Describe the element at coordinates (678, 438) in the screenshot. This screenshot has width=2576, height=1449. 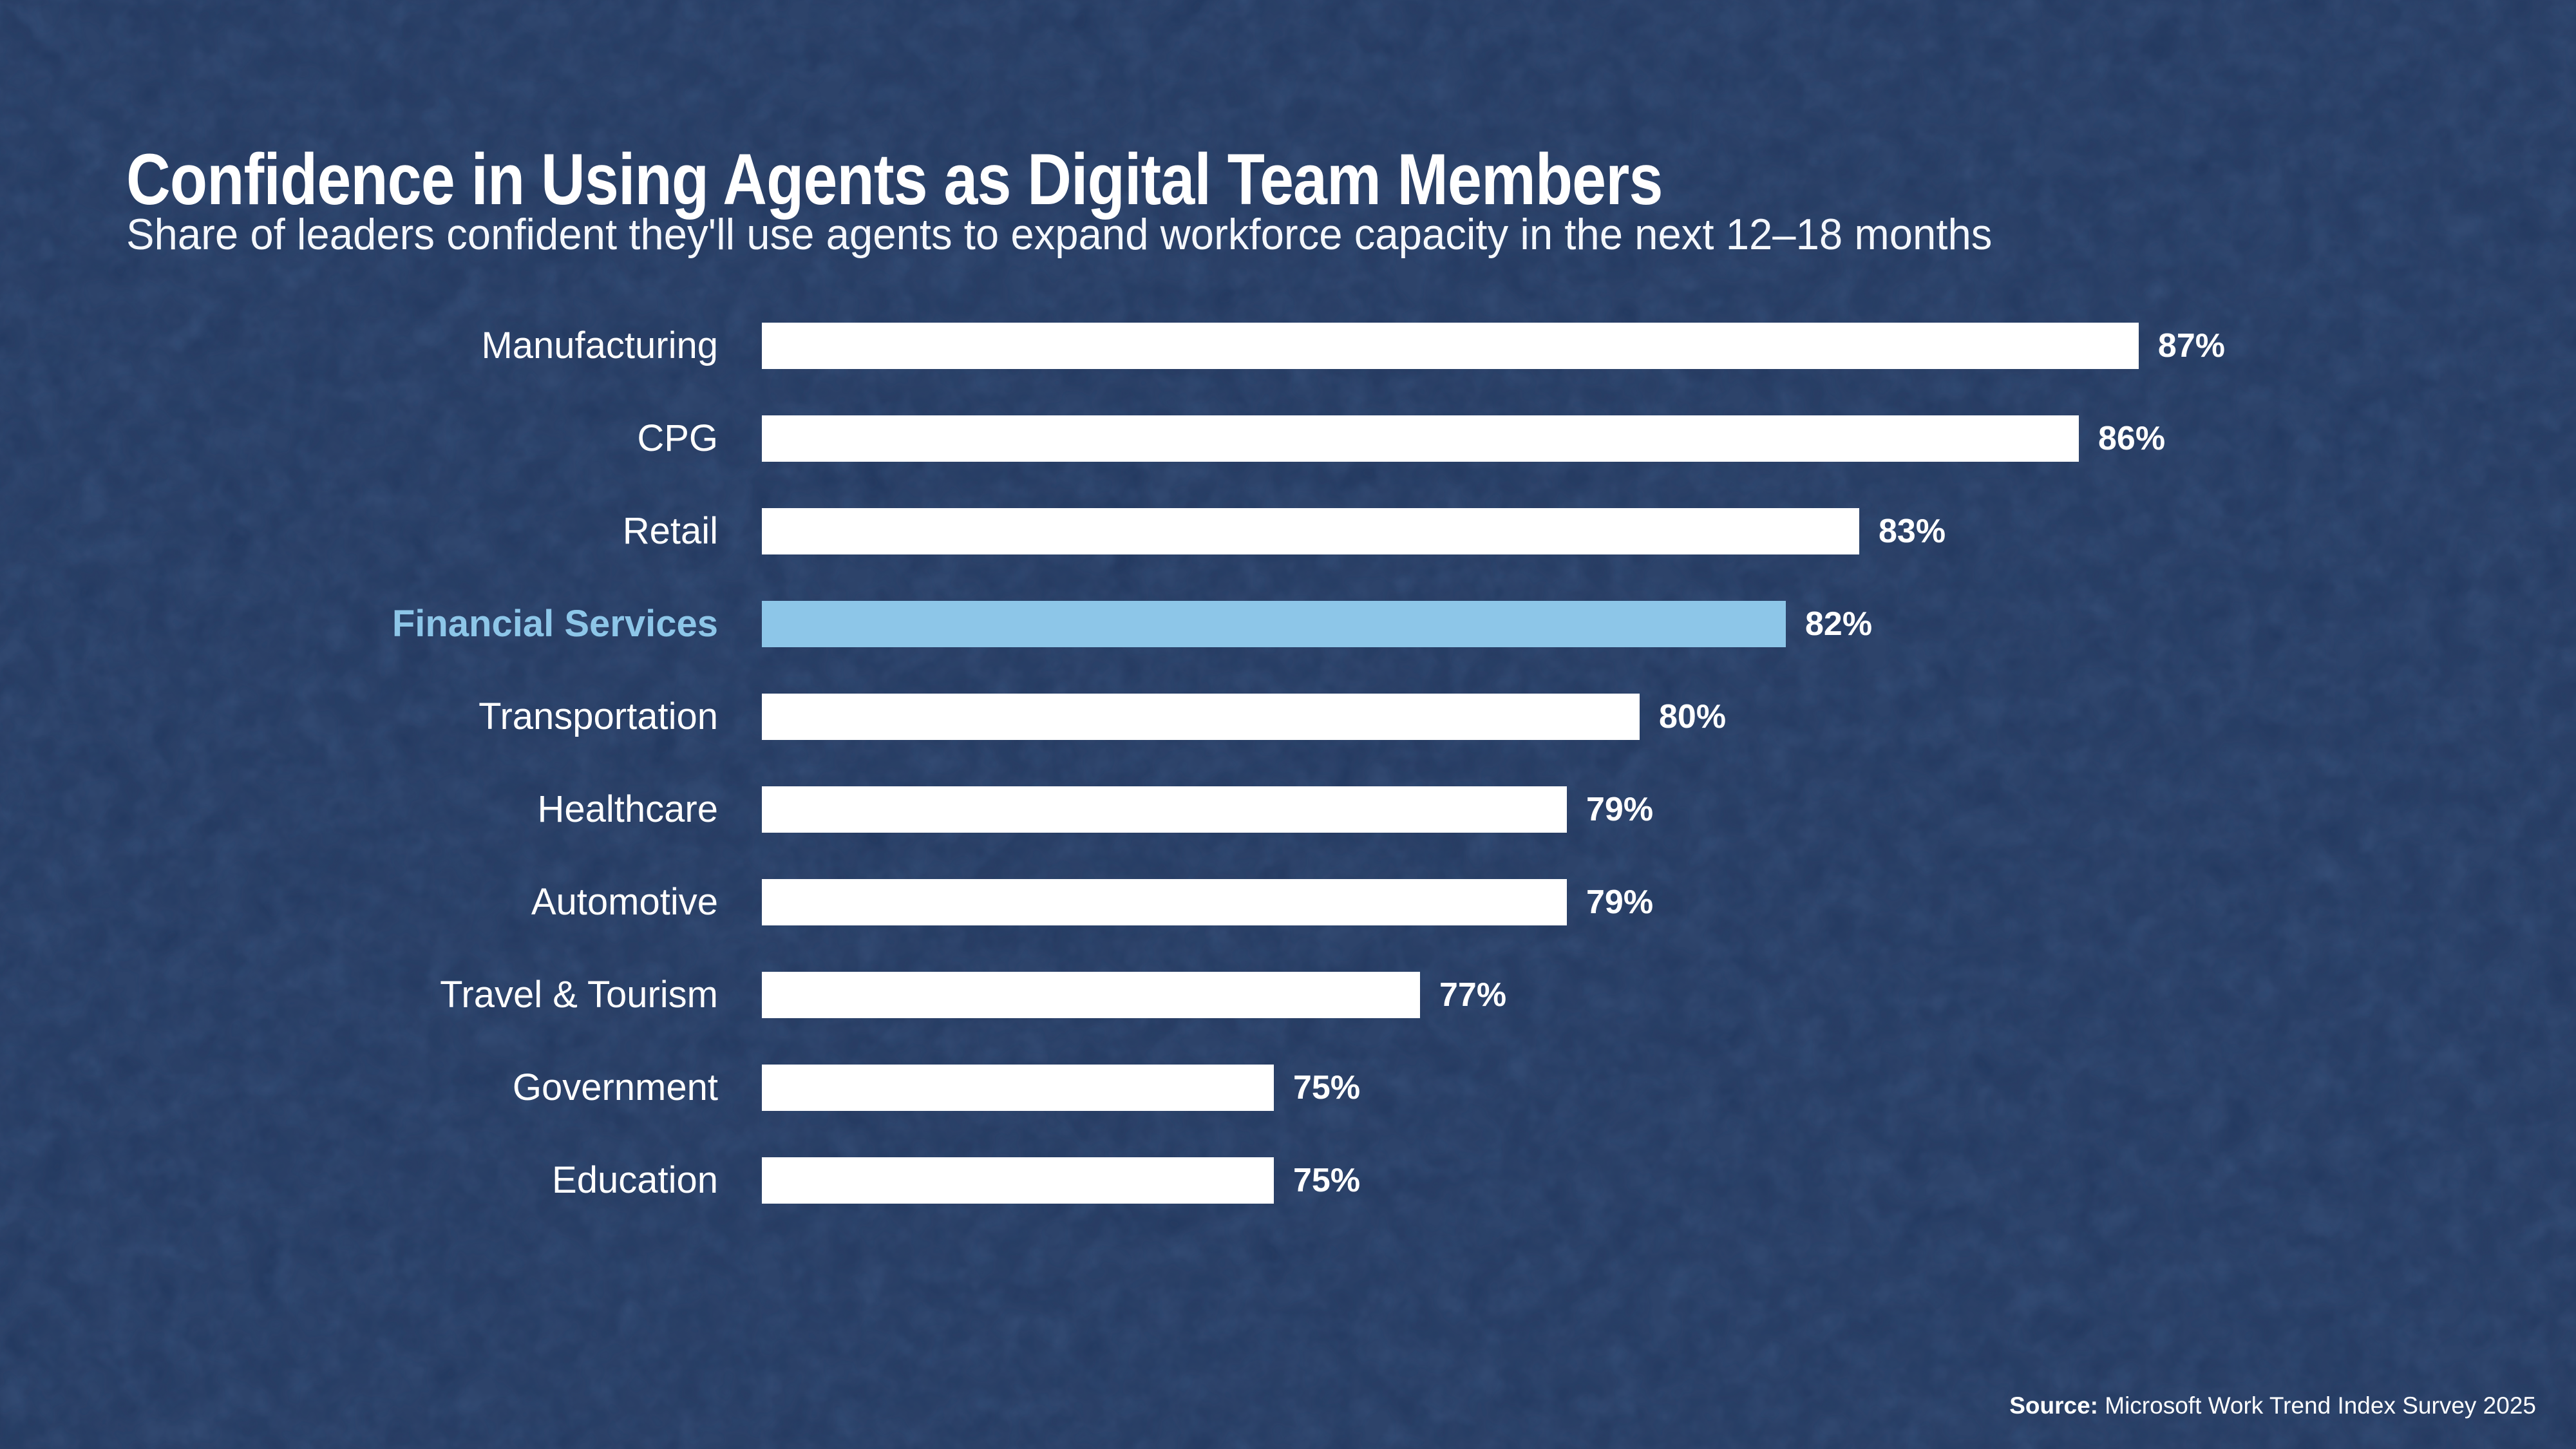
I see `category-label: CPG` at that location.